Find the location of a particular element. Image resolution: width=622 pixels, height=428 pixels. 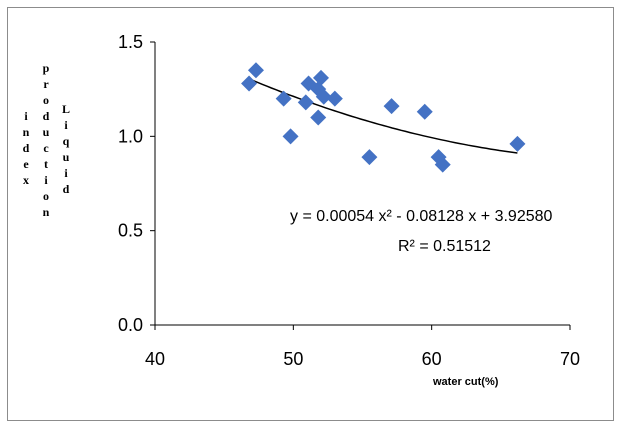

y-axis-title-letter: x is located at coordinates (26, 180).